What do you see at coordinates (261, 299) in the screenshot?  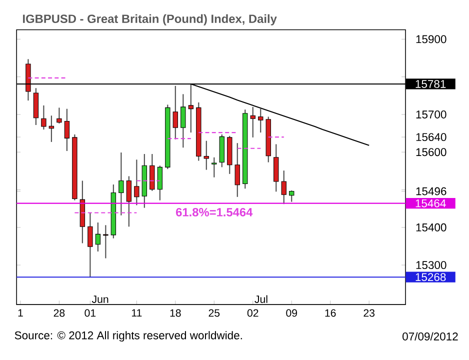 I see `annotation: Jul` at bounding box center [261, 299].